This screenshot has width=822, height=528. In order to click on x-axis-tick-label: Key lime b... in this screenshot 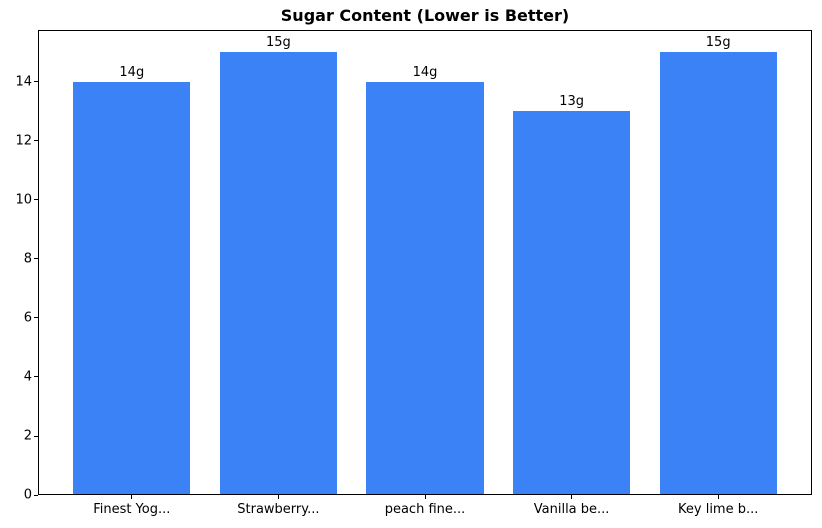, I will do `click(718, 509)`.